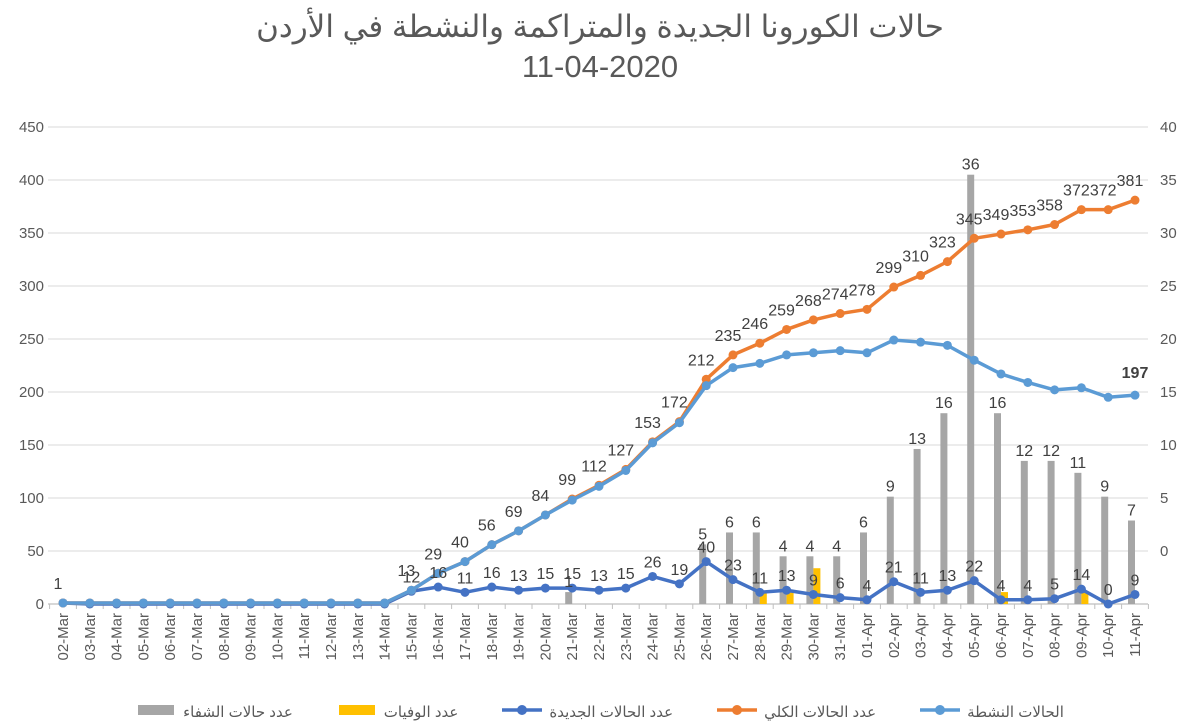 The width and height of the screenshot is (1200, 727). What do you see at coordinates (836, 546) in the screenshot?
I see `recovered-label: 4` at bounding box center [836, 546].